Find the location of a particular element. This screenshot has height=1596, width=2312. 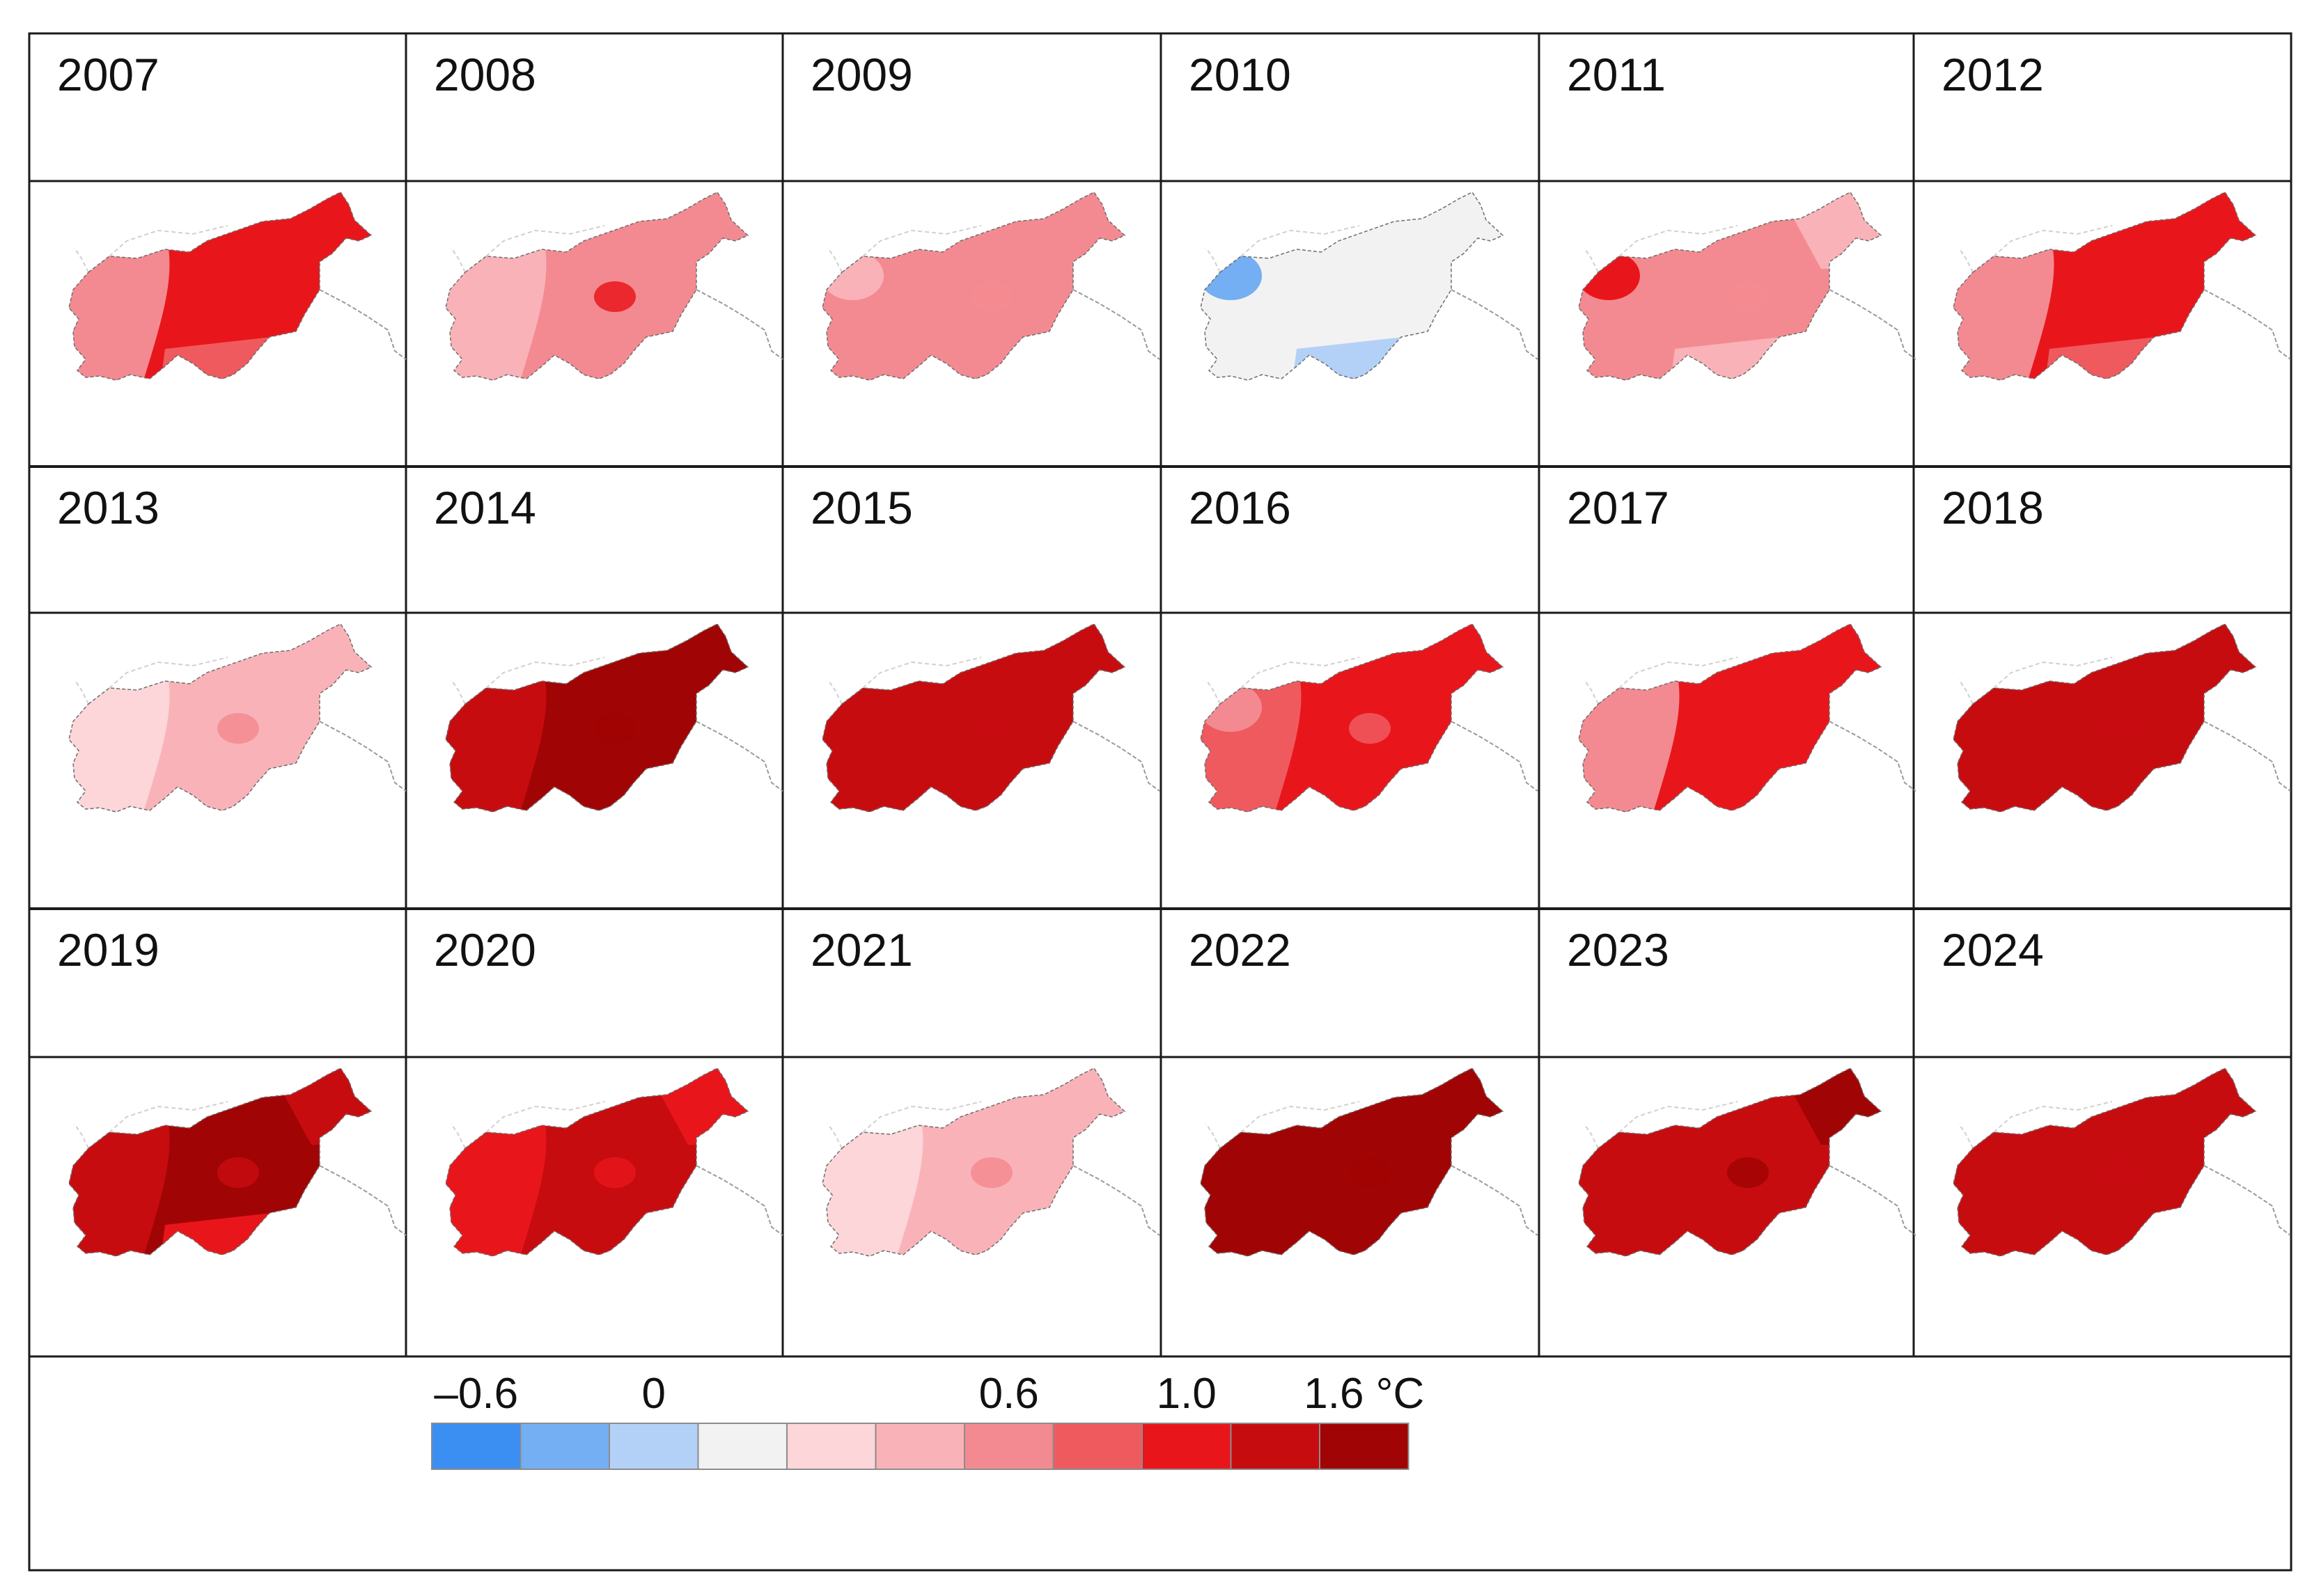

map-panel-2010: 2010 is located at coordinates (1363, 215).